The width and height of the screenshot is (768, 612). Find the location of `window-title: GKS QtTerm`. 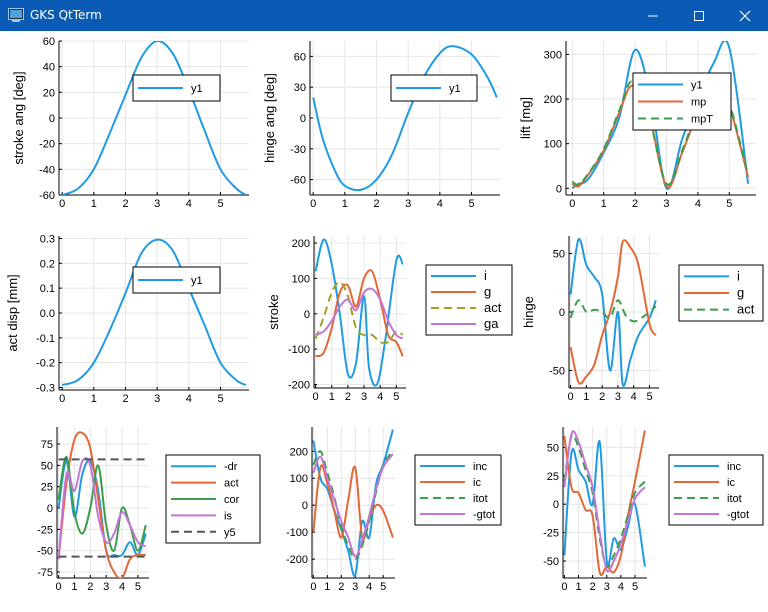

window-title: GKS QtTerm is located at coordinates (66, 15).